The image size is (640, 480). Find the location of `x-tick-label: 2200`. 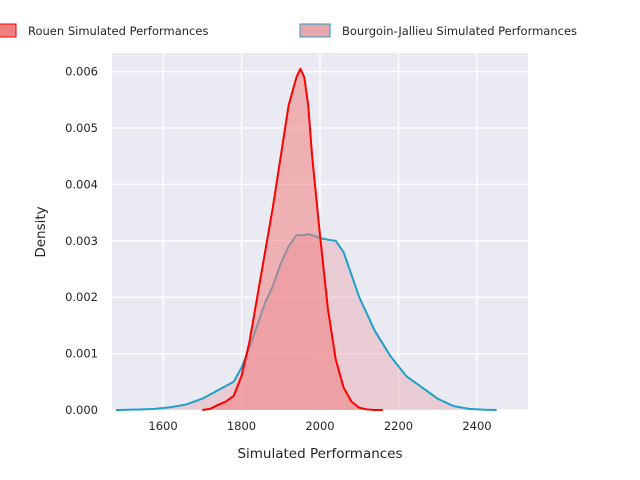

x-tick-label: 2200 is located at coordinates (398, 426).